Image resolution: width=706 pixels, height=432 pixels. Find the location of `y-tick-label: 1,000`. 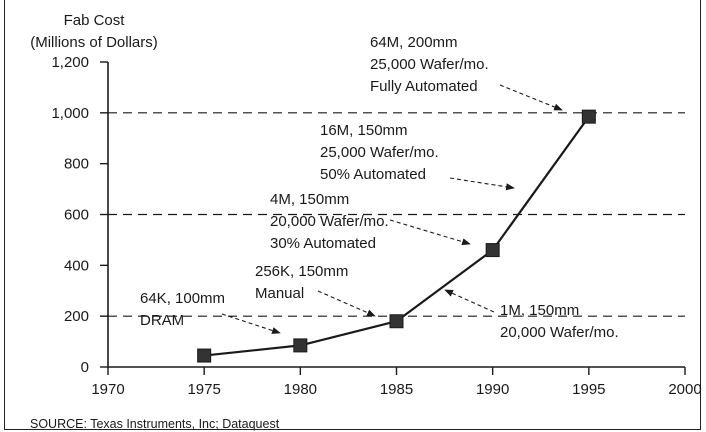

y-tick-label: 1,000 is located at coordinates (70, 113).